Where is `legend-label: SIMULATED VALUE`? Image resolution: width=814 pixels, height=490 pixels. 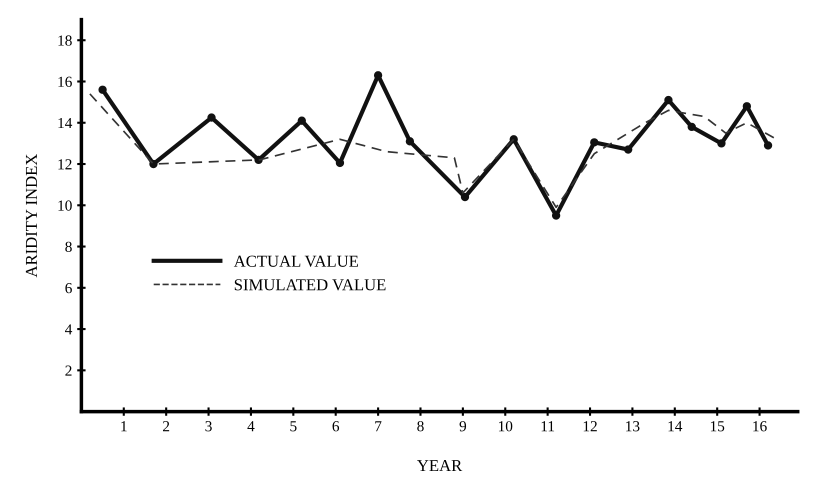
legend-label: SIMULATED VALUE is located at coordinates (310, 284).